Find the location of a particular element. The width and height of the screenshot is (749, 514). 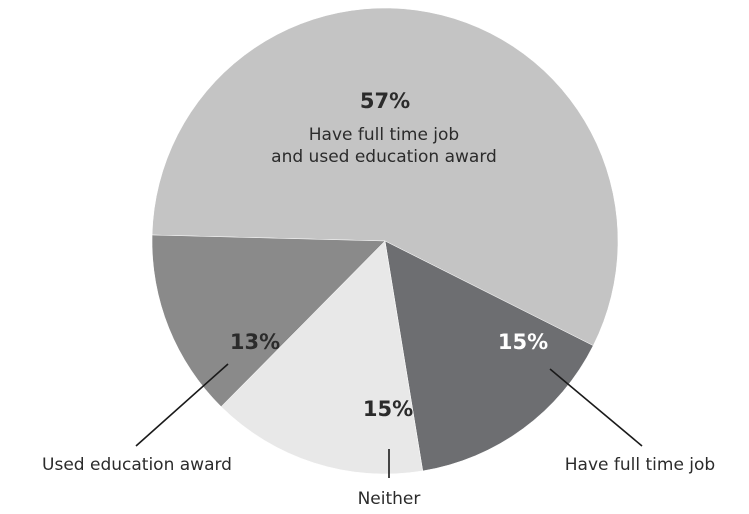

slice-value-label-full-time-job: 15% is located at coordinates (523, 342).